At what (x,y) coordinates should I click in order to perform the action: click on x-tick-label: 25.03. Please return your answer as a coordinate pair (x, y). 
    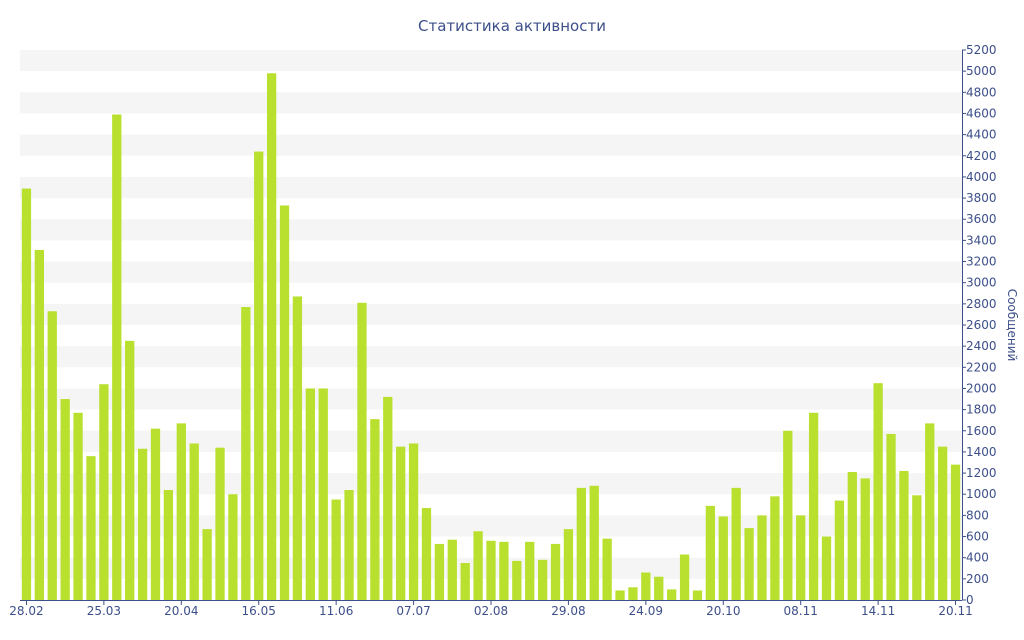
    Looking at the image, I should click on (104, 611).